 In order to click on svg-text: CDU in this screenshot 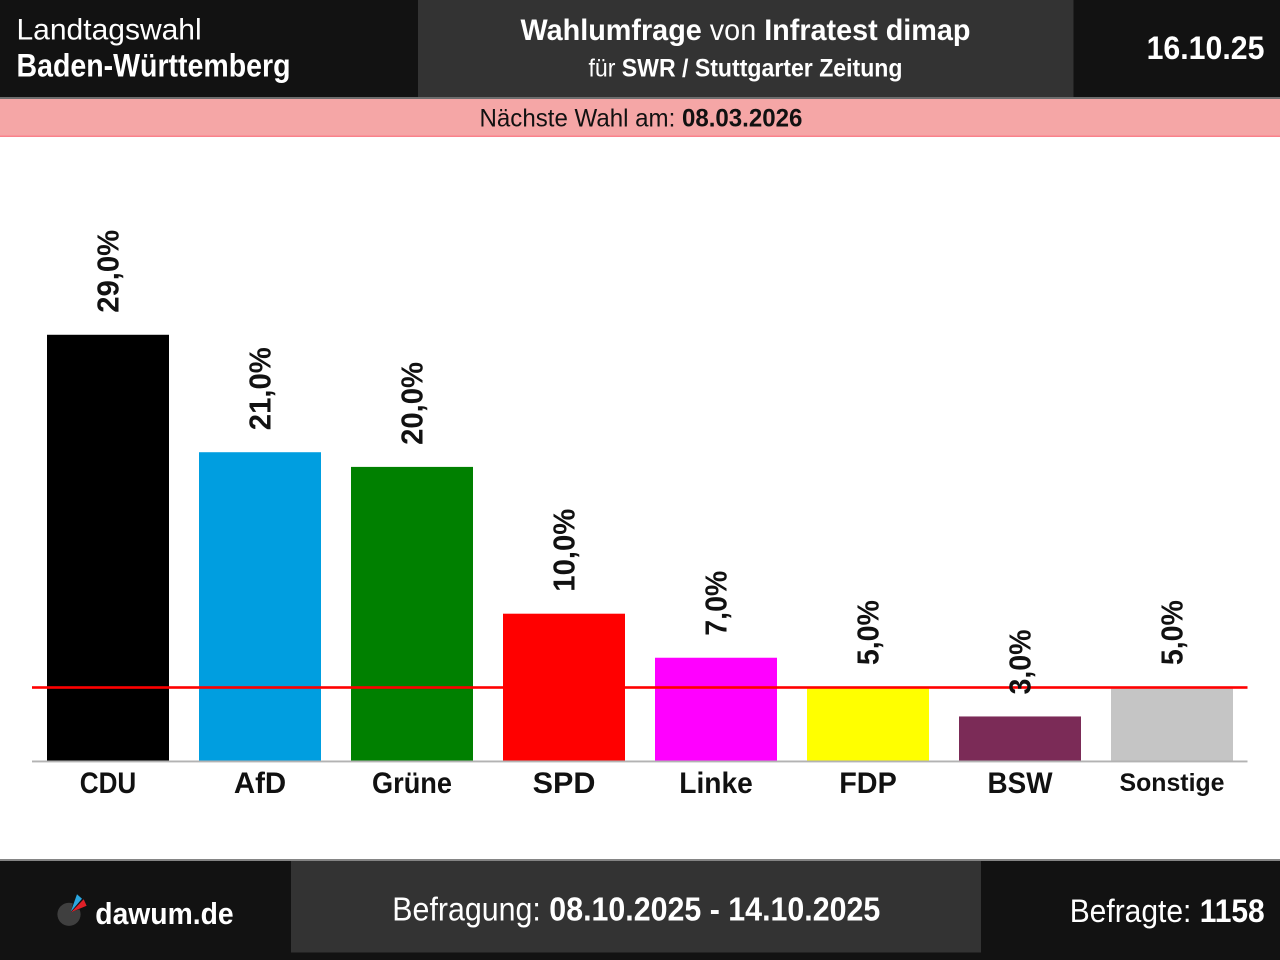, I will do `click(108, 783)`.